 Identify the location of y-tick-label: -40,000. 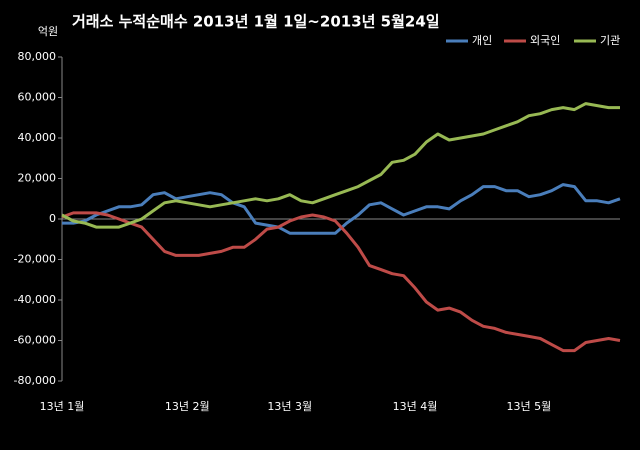
(35, 299).